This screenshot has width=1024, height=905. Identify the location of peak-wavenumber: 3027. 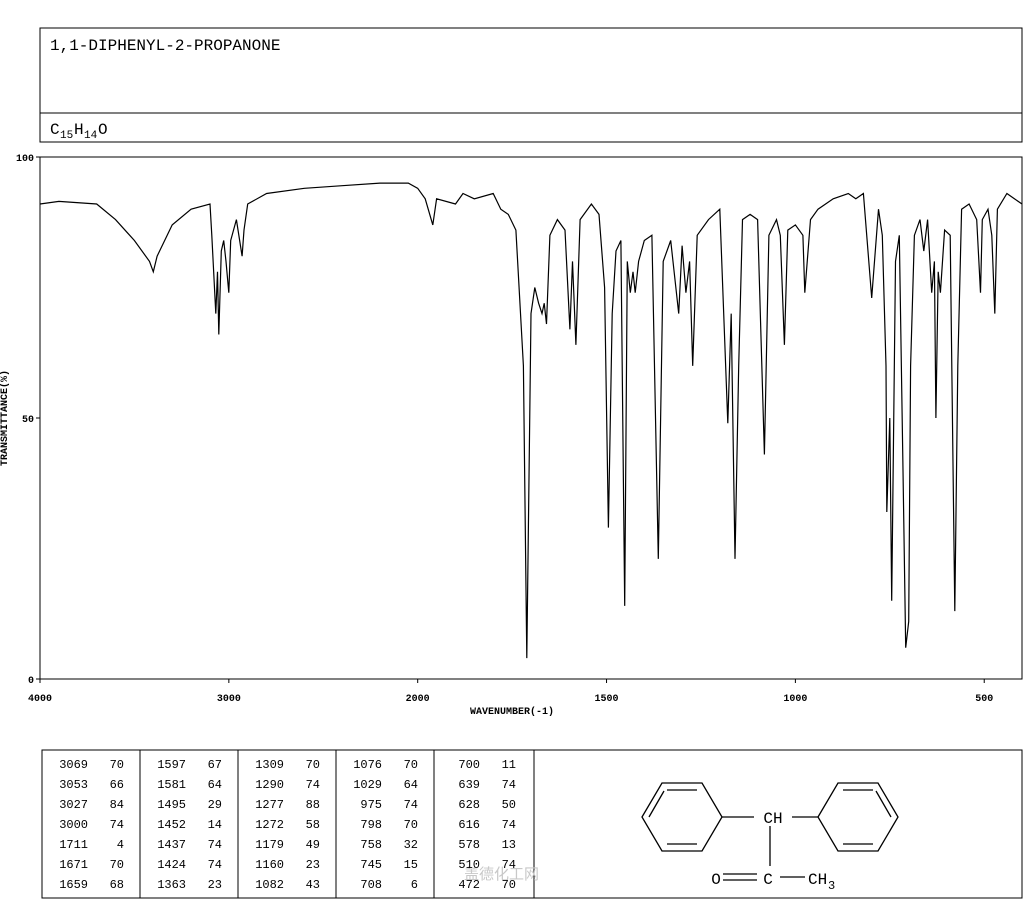
(73, 805).